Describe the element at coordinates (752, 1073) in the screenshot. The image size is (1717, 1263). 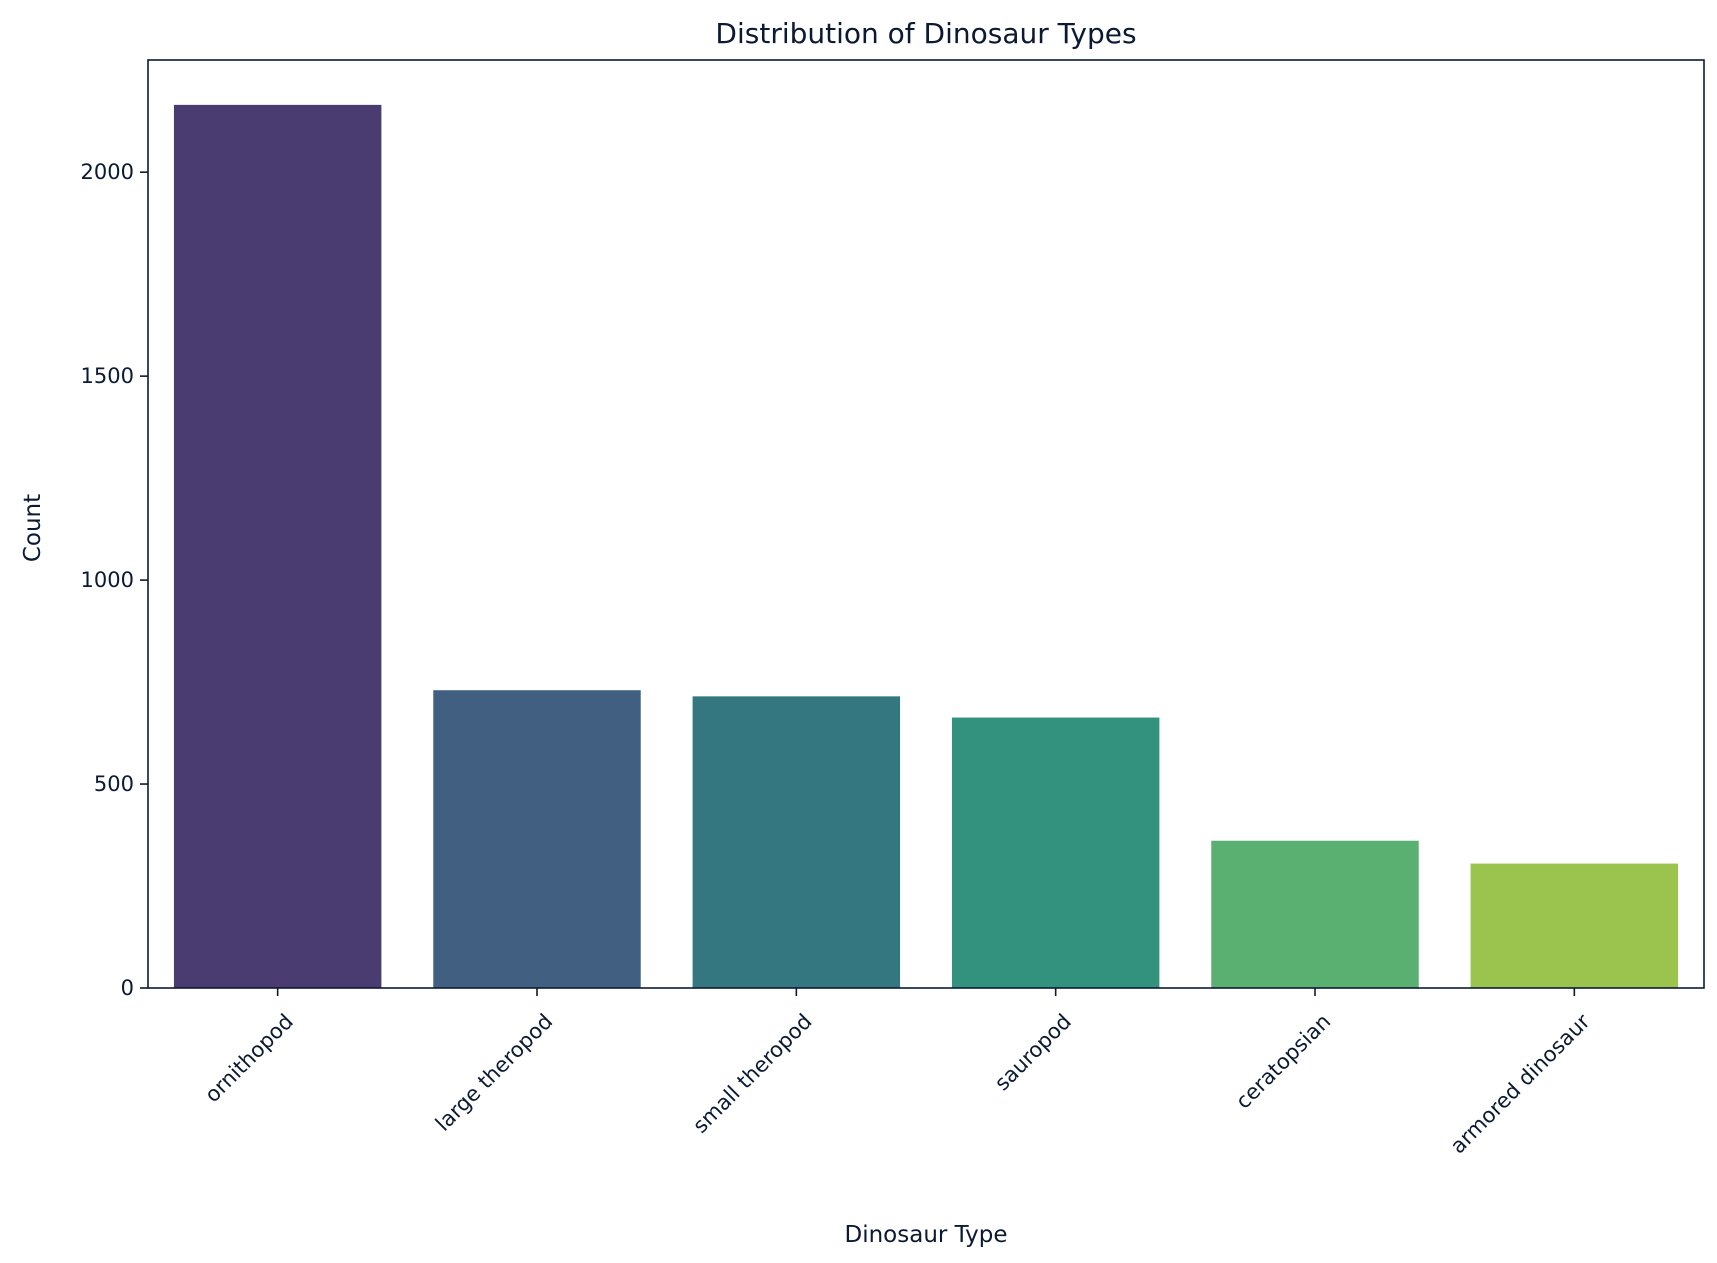
I see `x-tick-label: small theropod` at that location.